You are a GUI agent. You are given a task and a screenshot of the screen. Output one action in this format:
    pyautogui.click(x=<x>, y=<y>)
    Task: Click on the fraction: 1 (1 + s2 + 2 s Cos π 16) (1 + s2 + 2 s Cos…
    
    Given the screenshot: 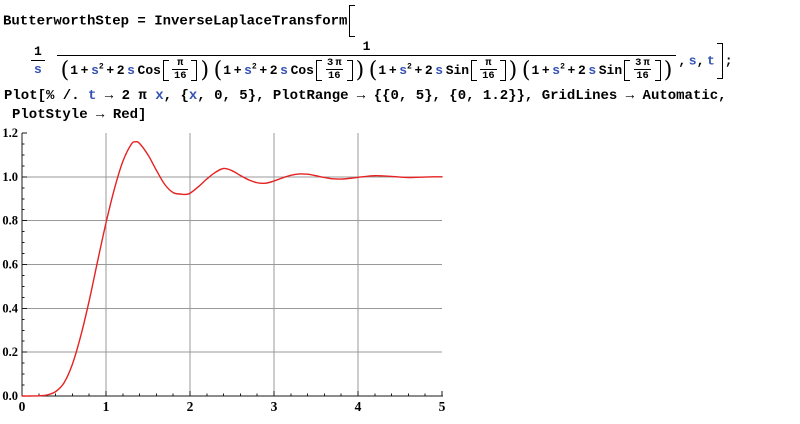 What is the action you would take?
    pyautogui.click(x=366, y=62)
    